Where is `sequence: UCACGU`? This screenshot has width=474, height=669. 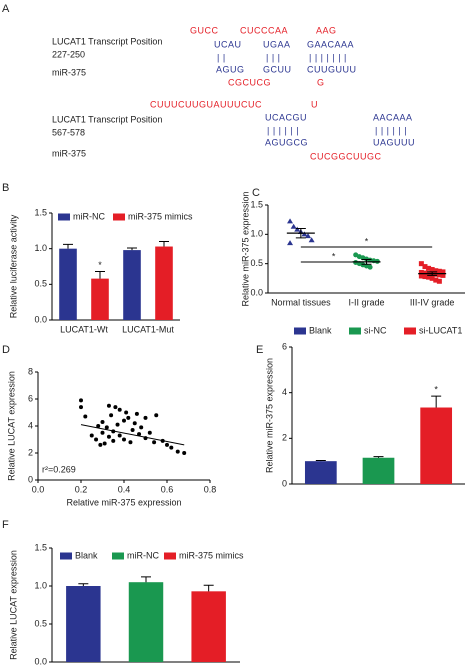
sequence: UCACGU is located at coordinates (286, 117).